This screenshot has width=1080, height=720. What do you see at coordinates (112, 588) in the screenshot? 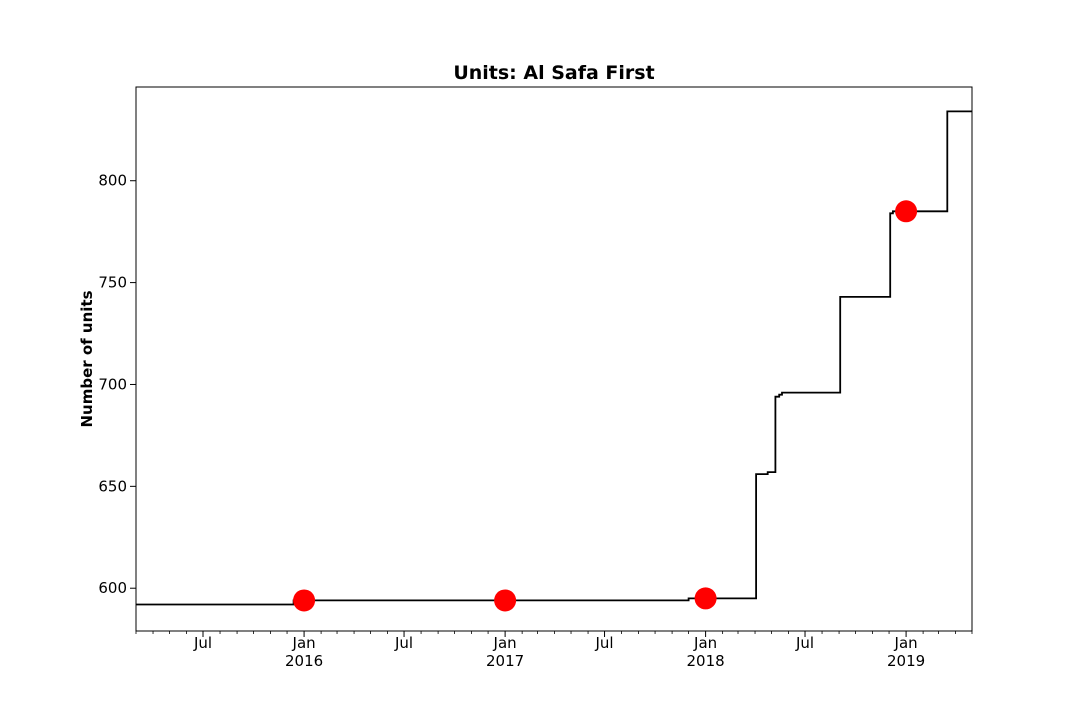
I see `y-tick-label: 600` at bounding box center [112, 588].